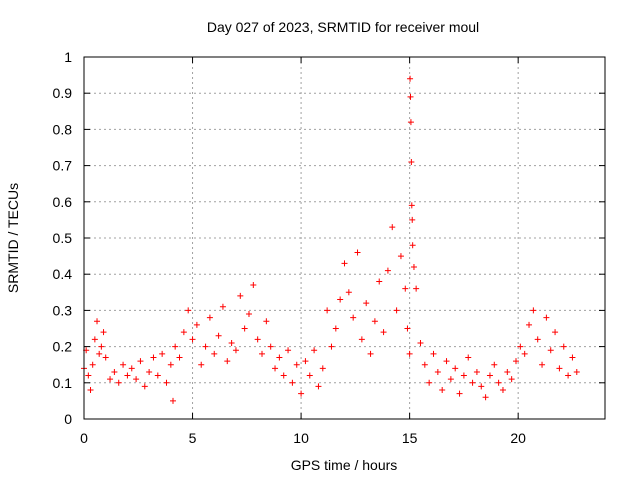 The image size is (640, 480). Describe the element at coordinates (63, 129) in the screenshot. I see `y-tick-label: 0.8` at that location.